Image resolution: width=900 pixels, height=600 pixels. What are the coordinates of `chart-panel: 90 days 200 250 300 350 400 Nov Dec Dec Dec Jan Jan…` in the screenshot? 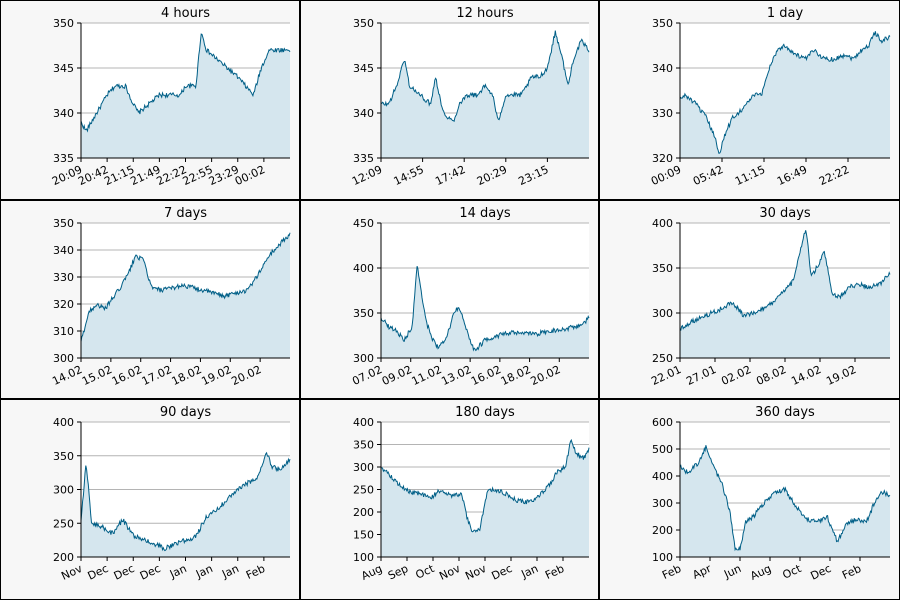 It's located at (151, 499).